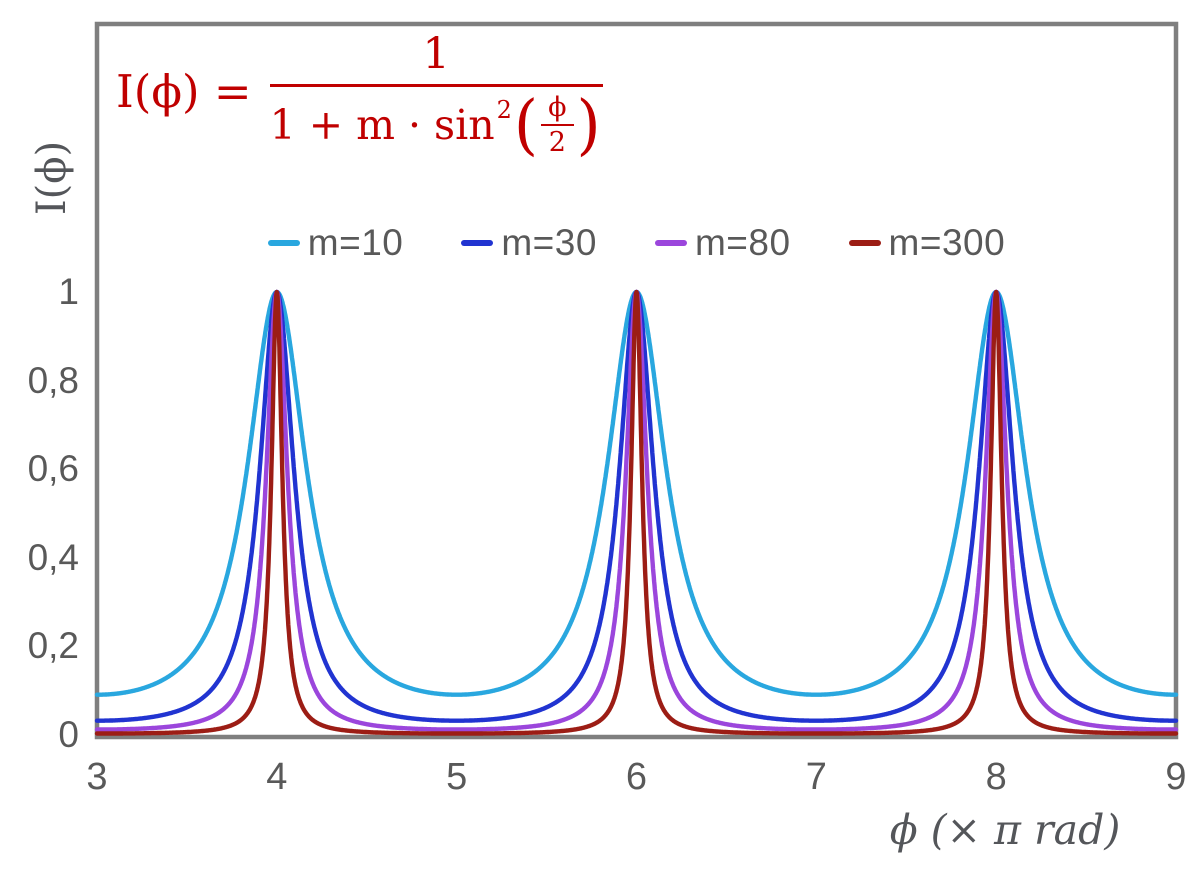 This screenshot has width=1200, height=880. I want to click on legend-item-m-10: m=10, so click(335, 243).